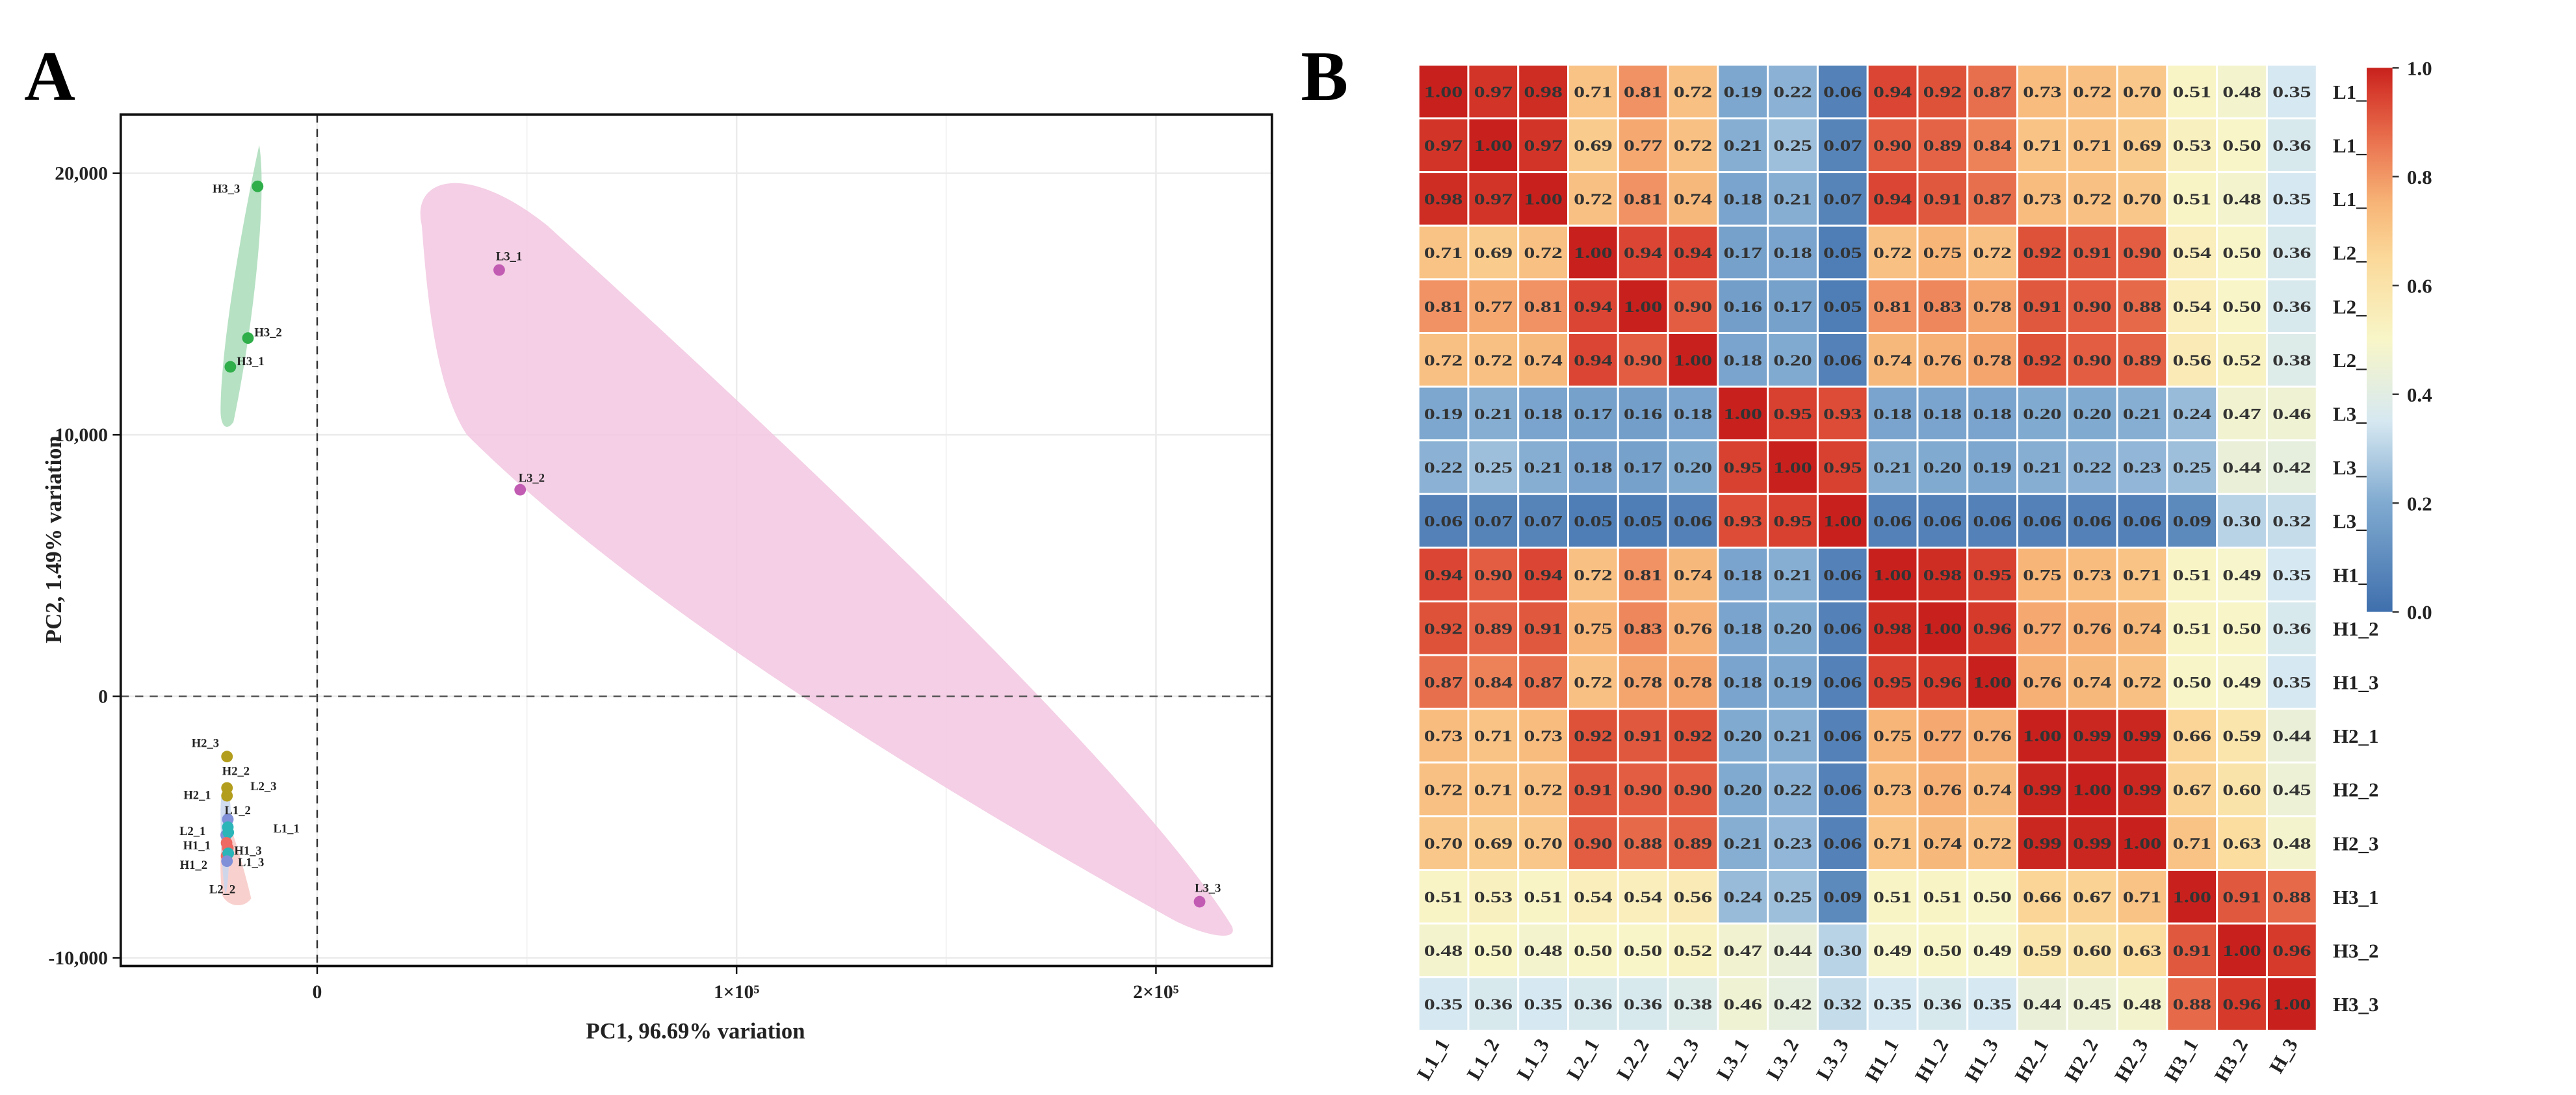  What do you see at coordinates (2131, 1061) in the screenshot?
I see `col-label: H2_3` at bounding box center [2131, 1061].